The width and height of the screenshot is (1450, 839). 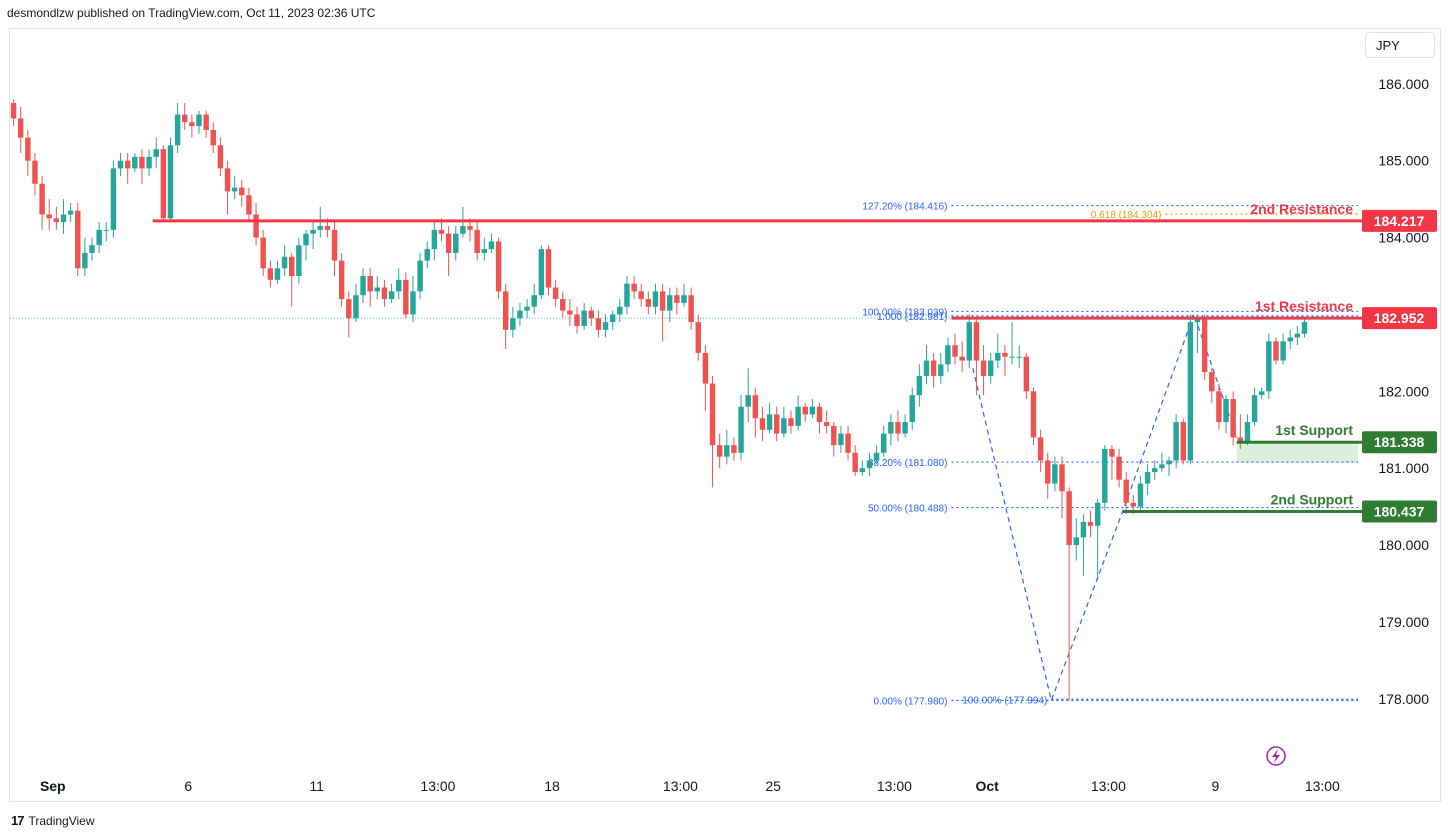 I want to click on currency-selector-button: JPY, so click(x=1400, y=45).